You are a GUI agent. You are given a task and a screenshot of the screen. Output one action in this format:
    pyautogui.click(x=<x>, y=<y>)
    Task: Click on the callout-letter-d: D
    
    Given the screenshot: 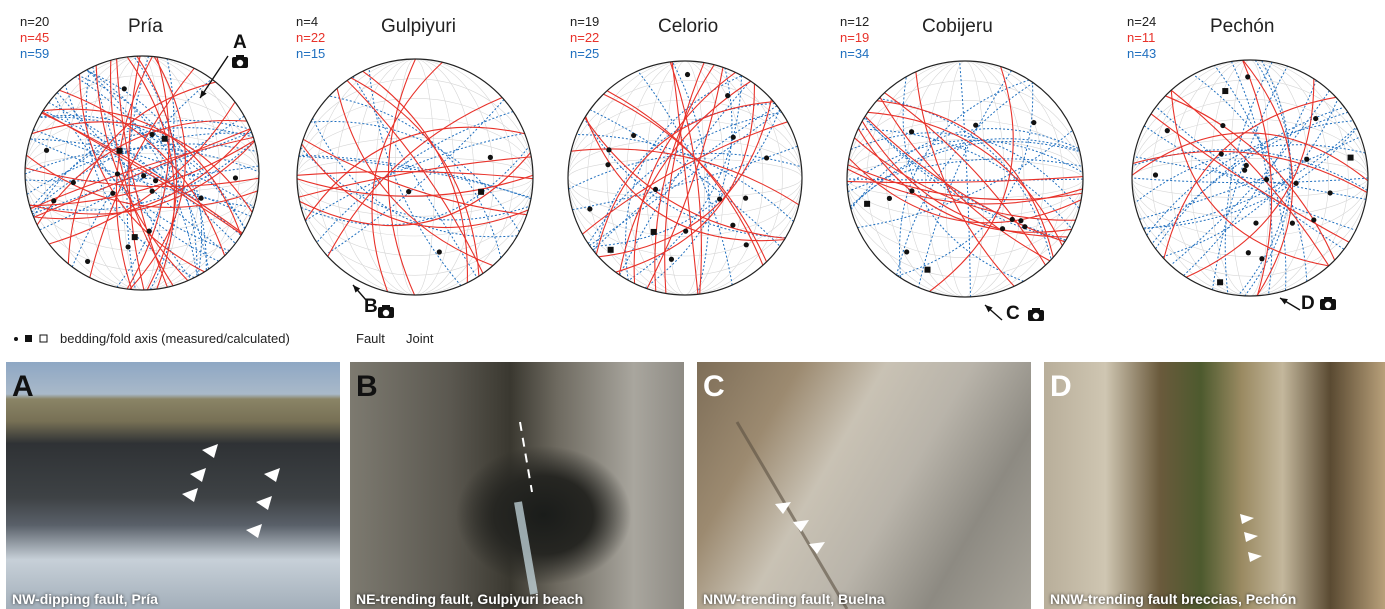 What is the action you would take?
    pyautogui.click(x=1308, y=303)
    